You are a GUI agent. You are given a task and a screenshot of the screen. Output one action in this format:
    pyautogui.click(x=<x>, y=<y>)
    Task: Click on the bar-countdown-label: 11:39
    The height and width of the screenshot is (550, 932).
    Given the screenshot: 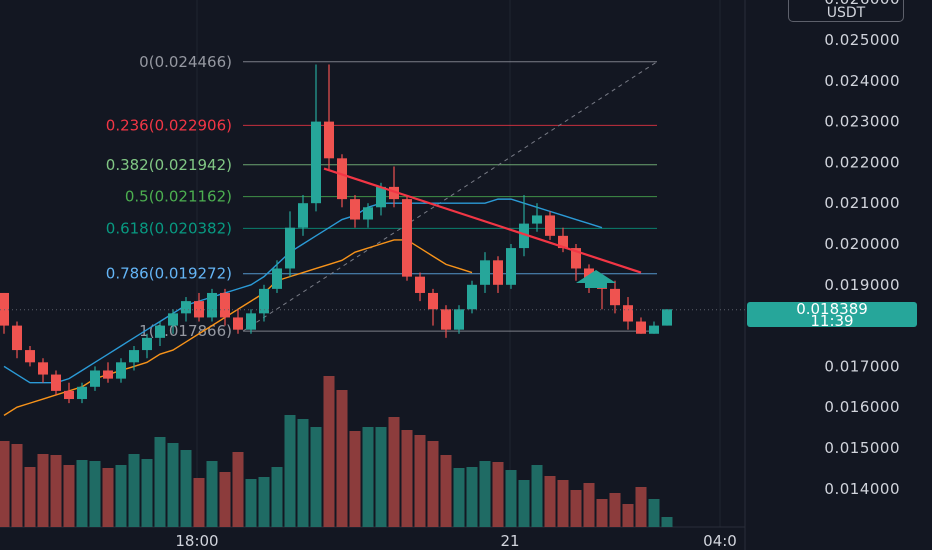 What is the action you would take?
    pyautogui.click(x=832, y=321)
    